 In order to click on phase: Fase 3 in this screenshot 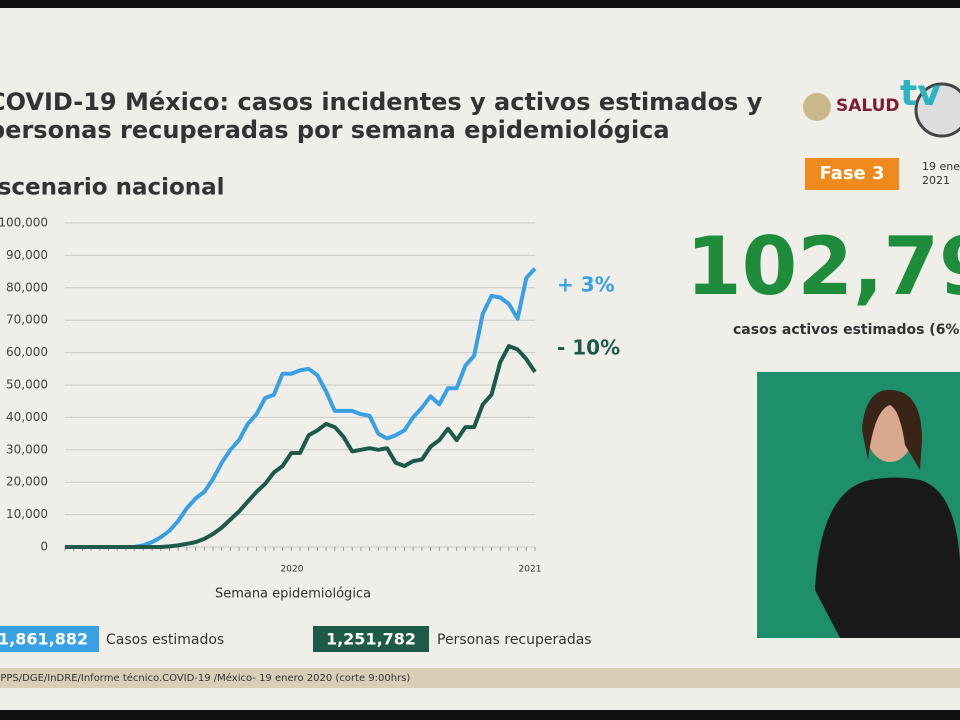, I will do `click(851, 173)`.